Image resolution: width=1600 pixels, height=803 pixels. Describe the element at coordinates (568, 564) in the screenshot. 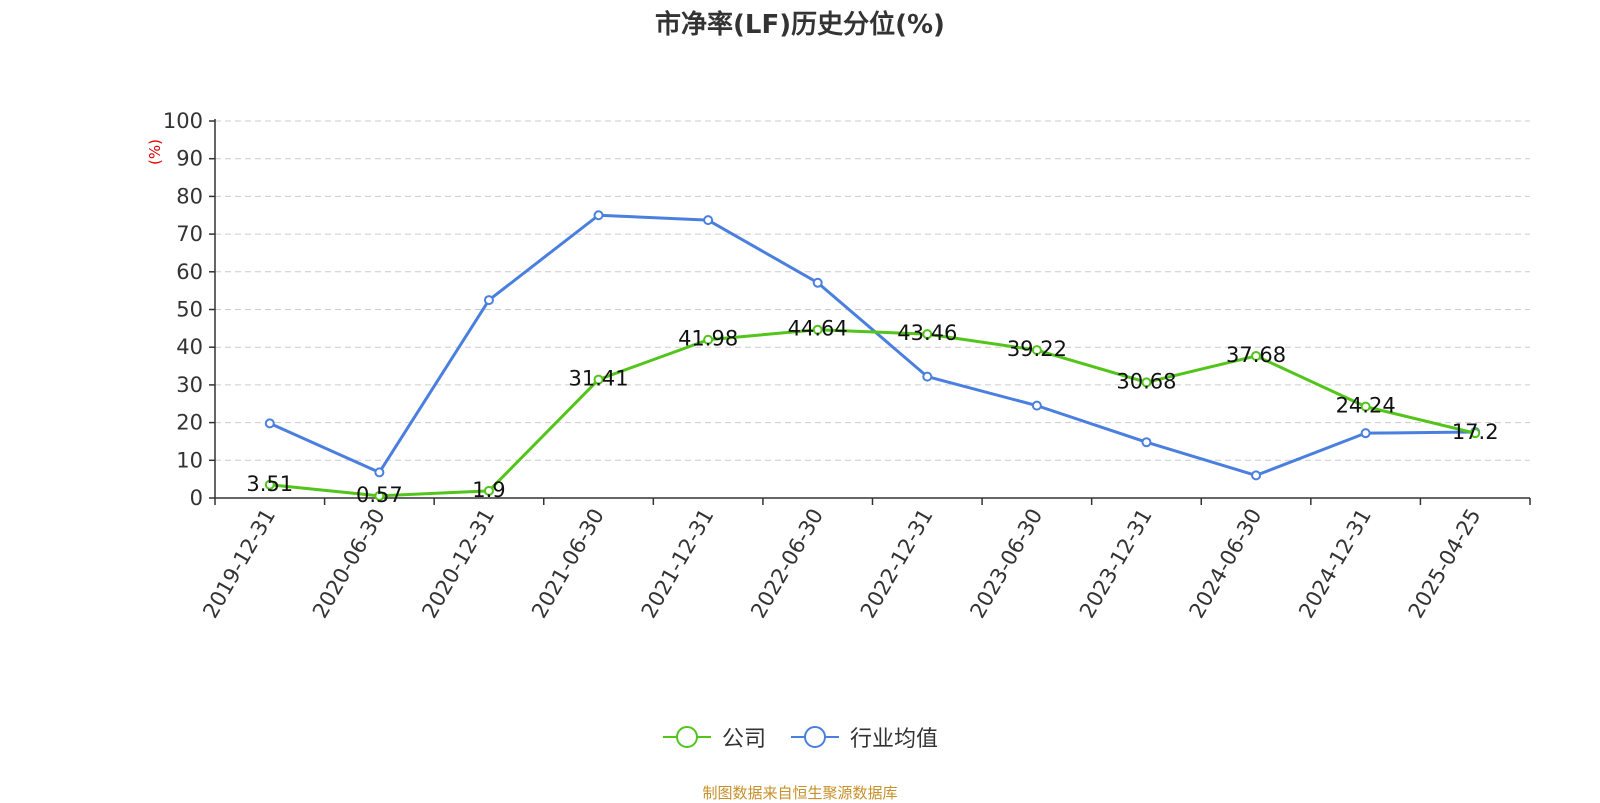

I see `x-tick-label: 2021-06-30` at that location.